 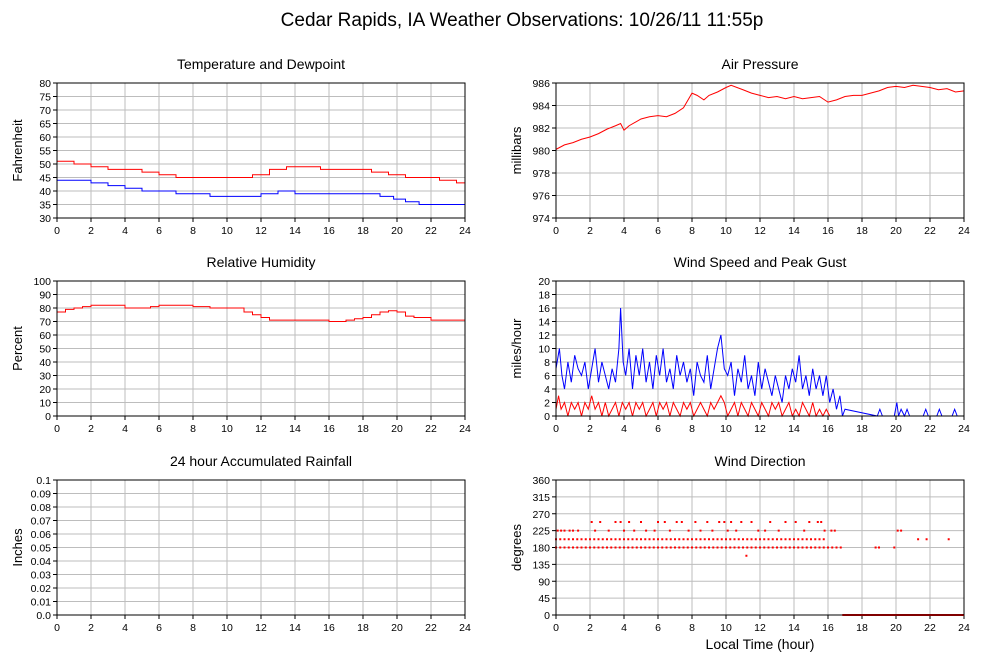 I want to click on y-tick-label: 12, so click(x=544, y=336).